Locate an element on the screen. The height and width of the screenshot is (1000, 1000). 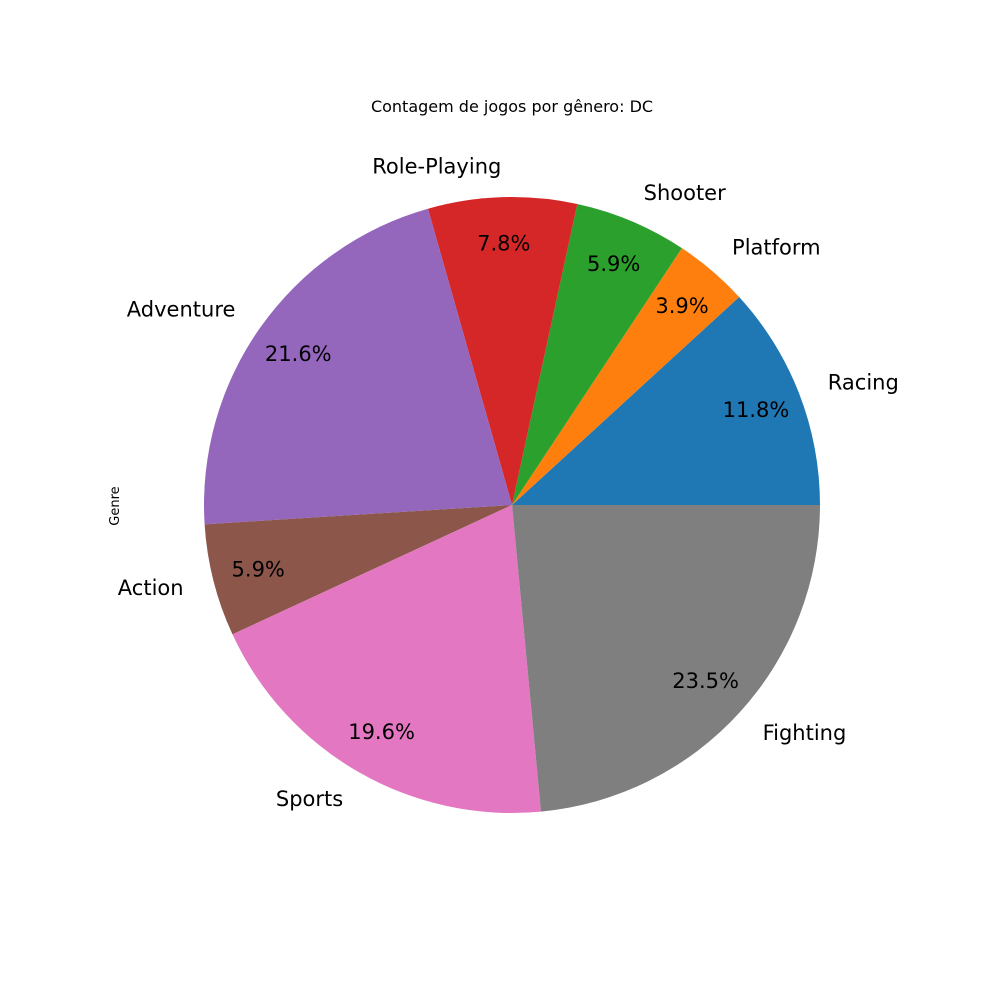
y-axis-label: Genre is located at coordinates (115, 505).